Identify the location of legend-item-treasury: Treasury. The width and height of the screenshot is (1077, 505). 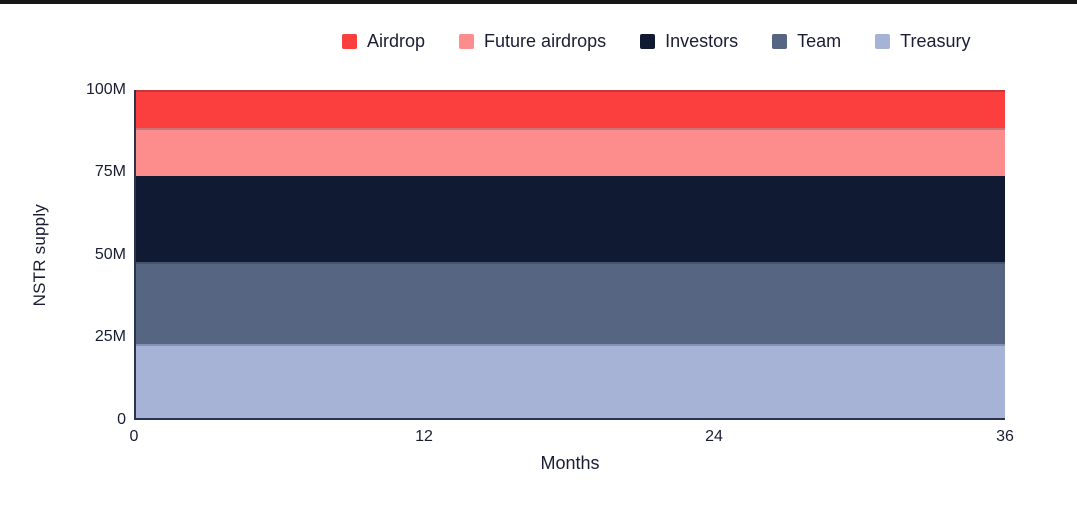
(923, 41).